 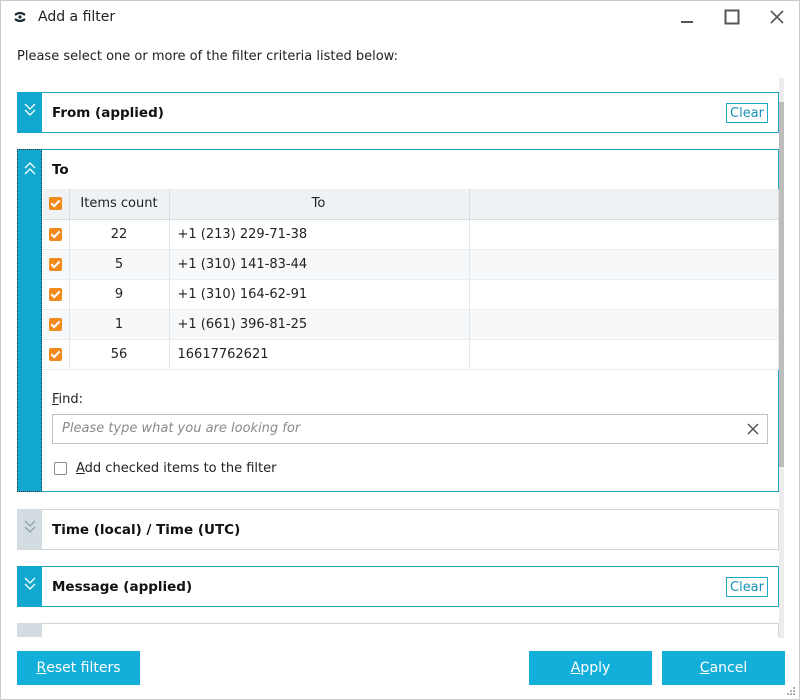 I want to click on close-button, so click(x=777, y=17).